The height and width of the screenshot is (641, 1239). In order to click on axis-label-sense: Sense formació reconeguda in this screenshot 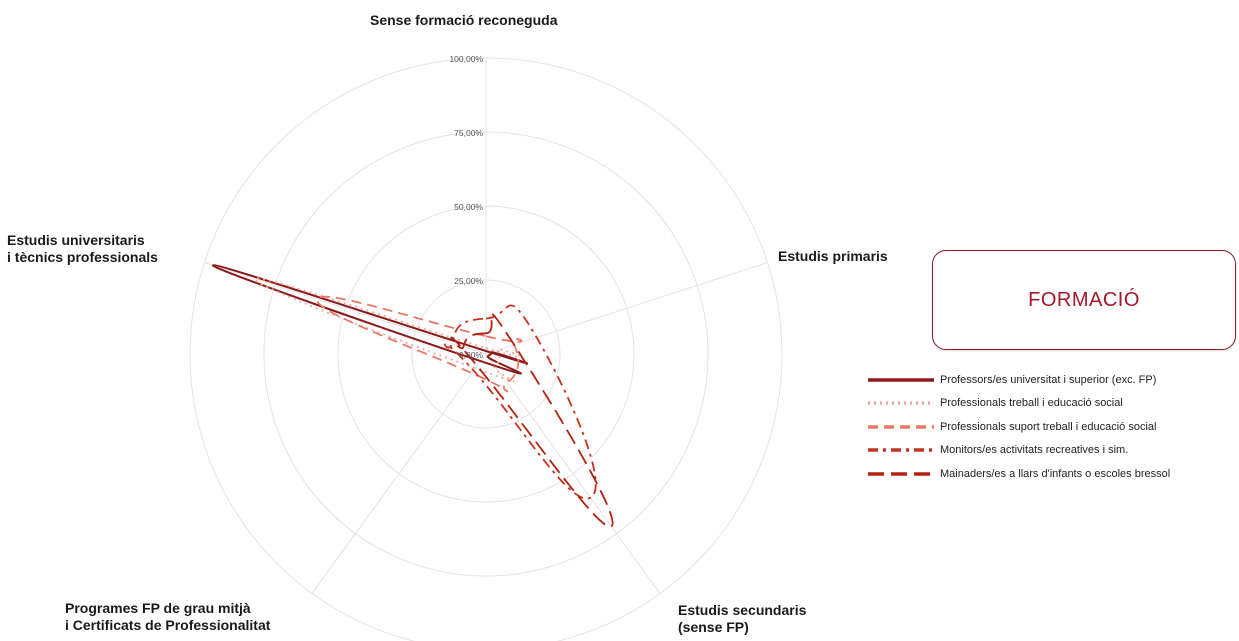, I will do `click(464, 20)`.